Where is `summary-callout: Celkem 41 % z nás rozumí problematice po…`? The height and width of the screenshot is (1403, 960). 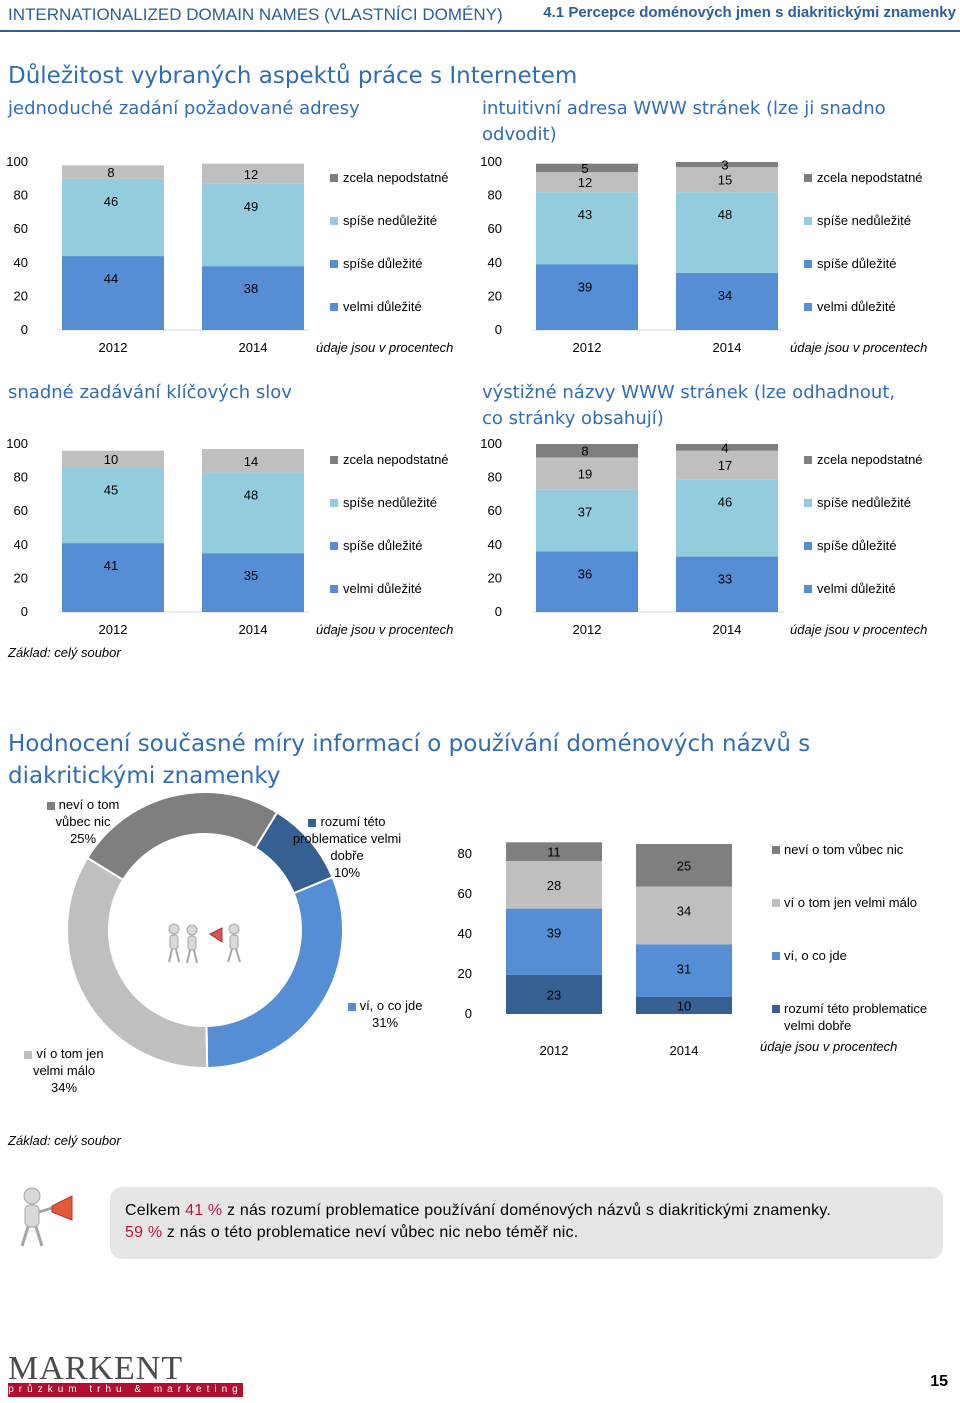
summary-callout: Celkem 41 % z nás rozumí problematice po… is located at coordinates (526, 1223).